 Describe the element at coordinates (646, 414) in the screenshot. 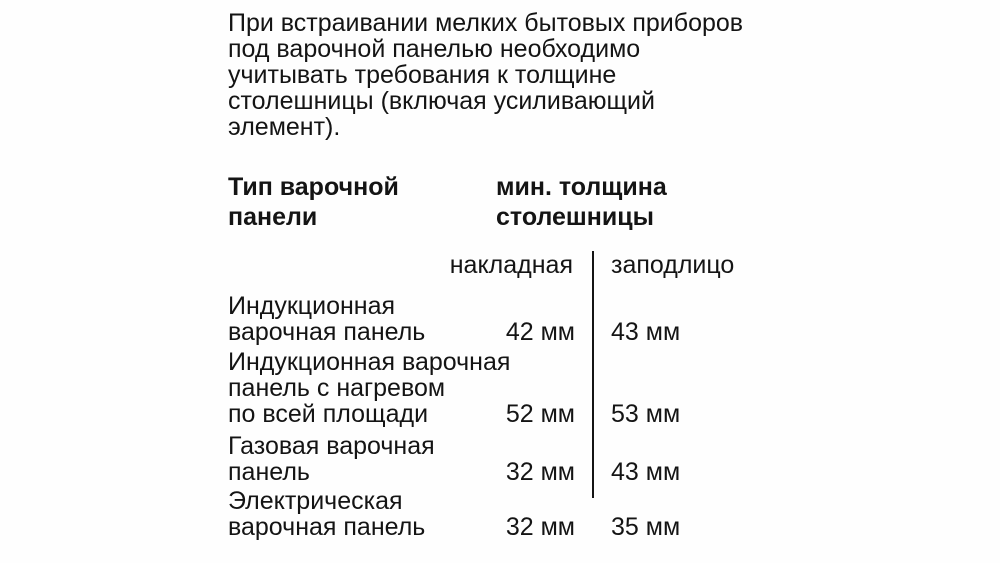

I see `value-flush-mounted-full-surface-induction-hob: 53 мм` at that location.